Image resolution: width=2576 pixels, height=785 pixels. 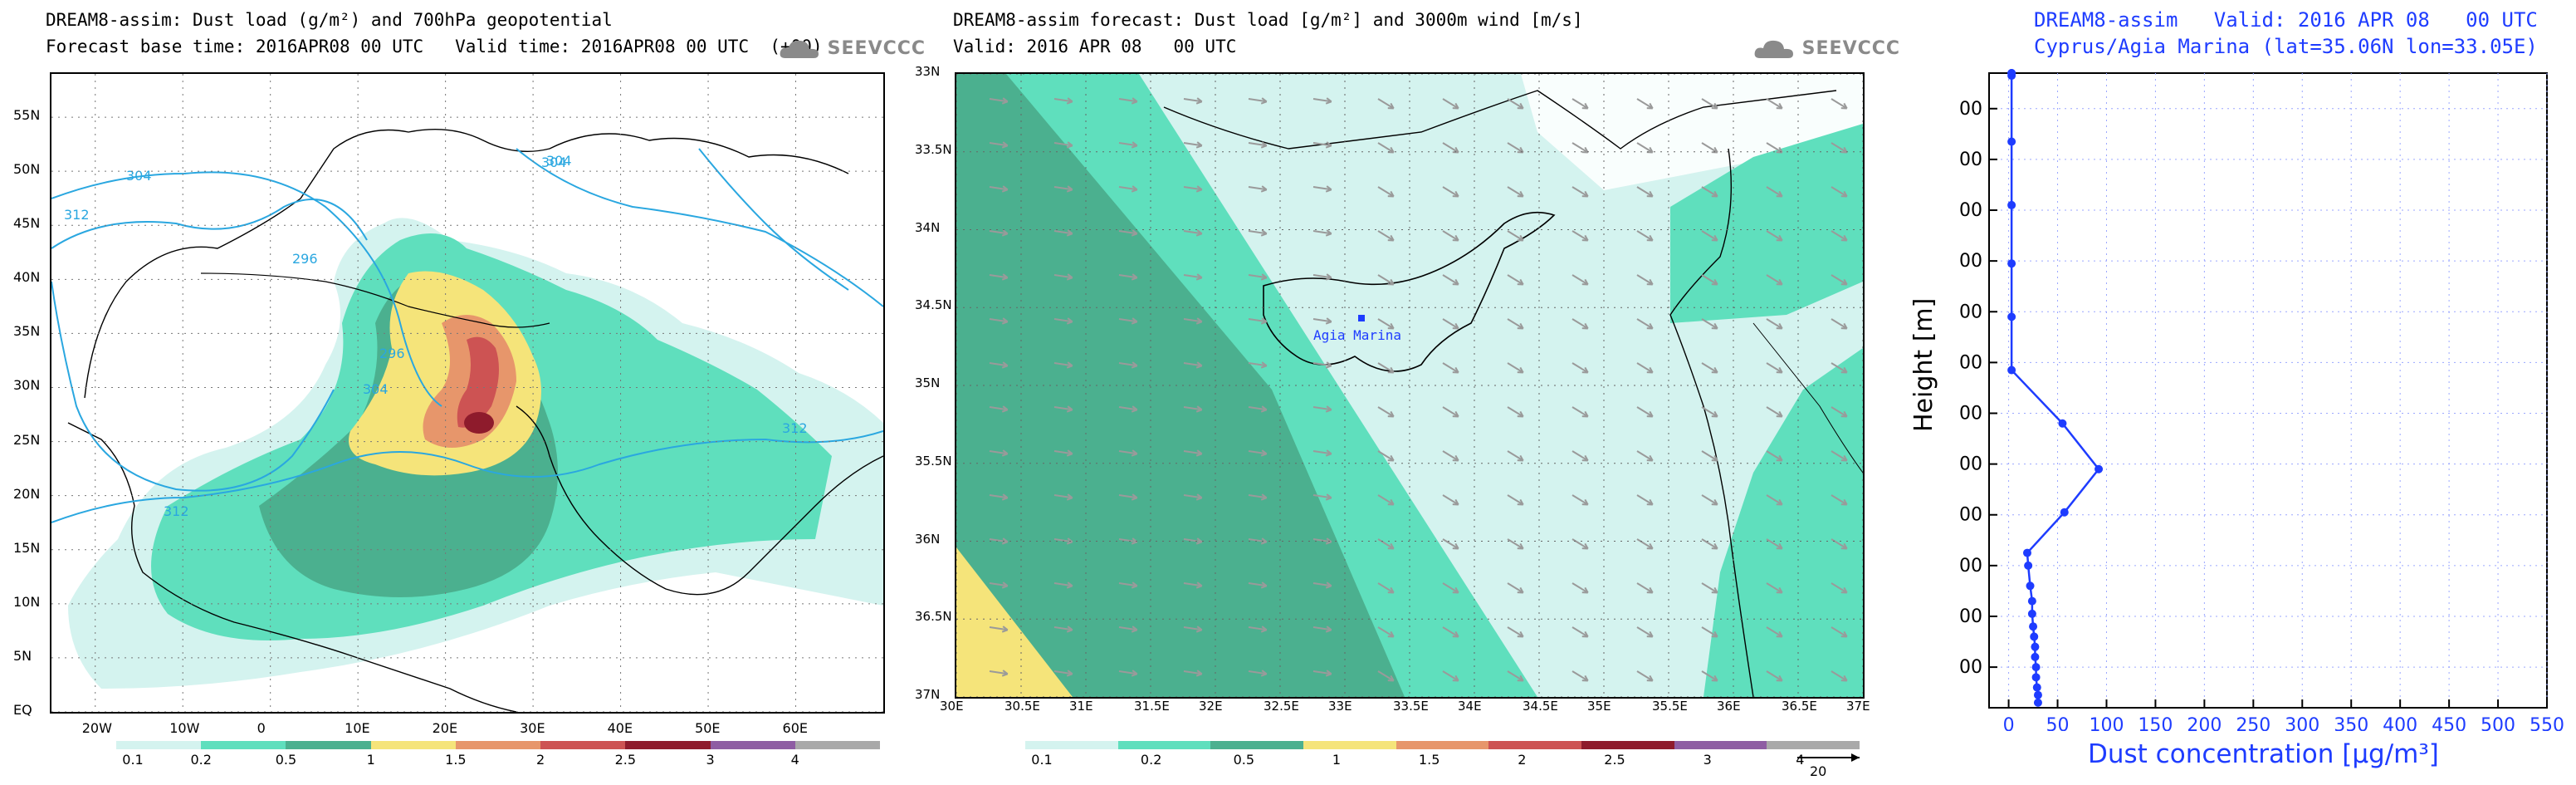 I want to click on colorbar-label: 0.2, so click(x=201, y=760).